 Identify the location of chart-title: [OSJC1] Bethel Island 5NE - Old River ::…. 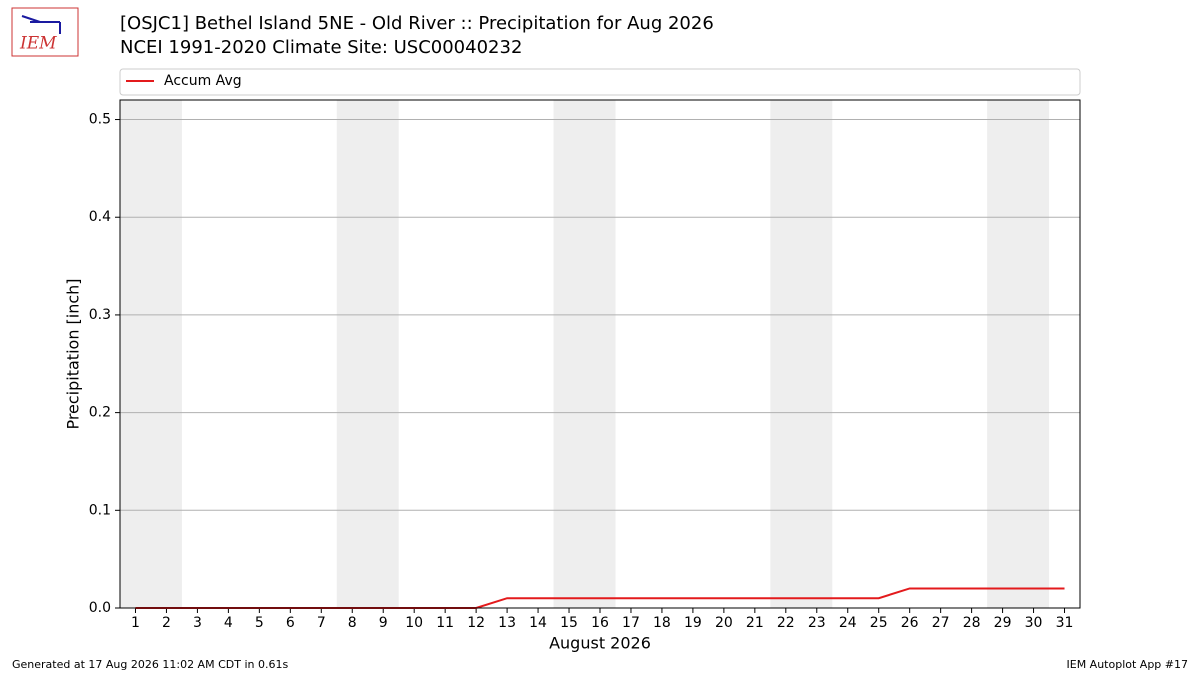
(417, 23).